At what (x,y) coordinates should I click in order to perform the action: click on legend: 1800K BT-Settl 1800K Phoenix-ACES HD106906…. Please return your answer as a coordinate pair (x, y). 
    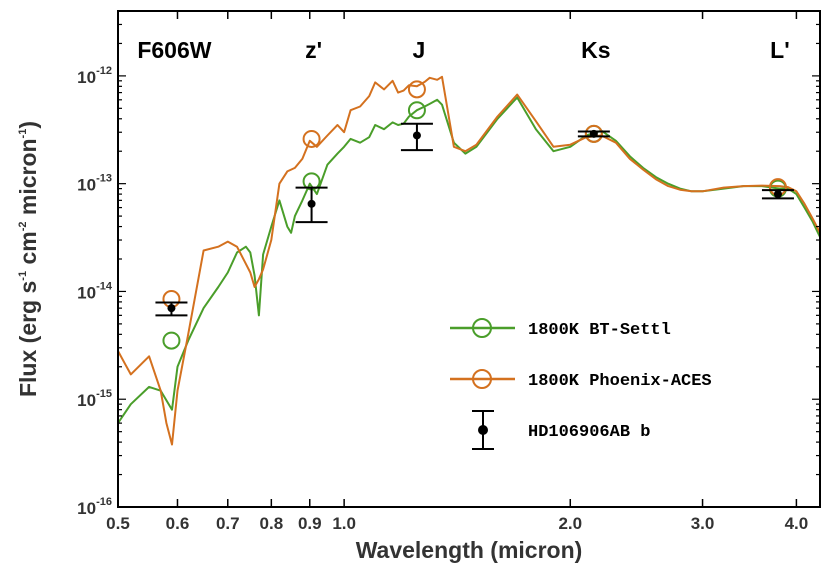
    Looking at the image, I should click on (581, 384).